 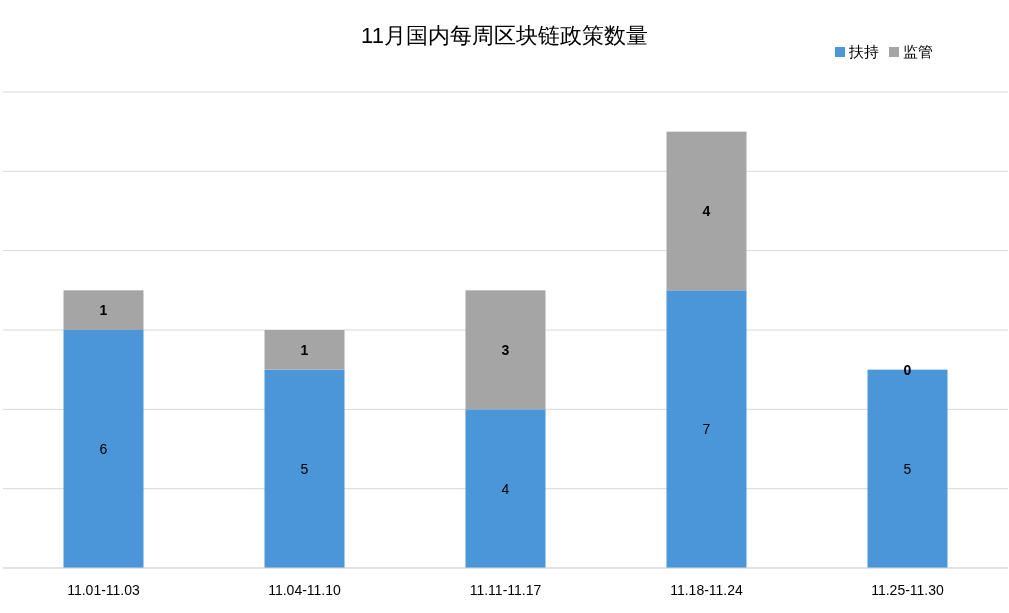 What do you see at coordinates (104, 590) in the screenshot?
I see `x-tick-label: 11.01-11.03` at bounding box center [104, 590].